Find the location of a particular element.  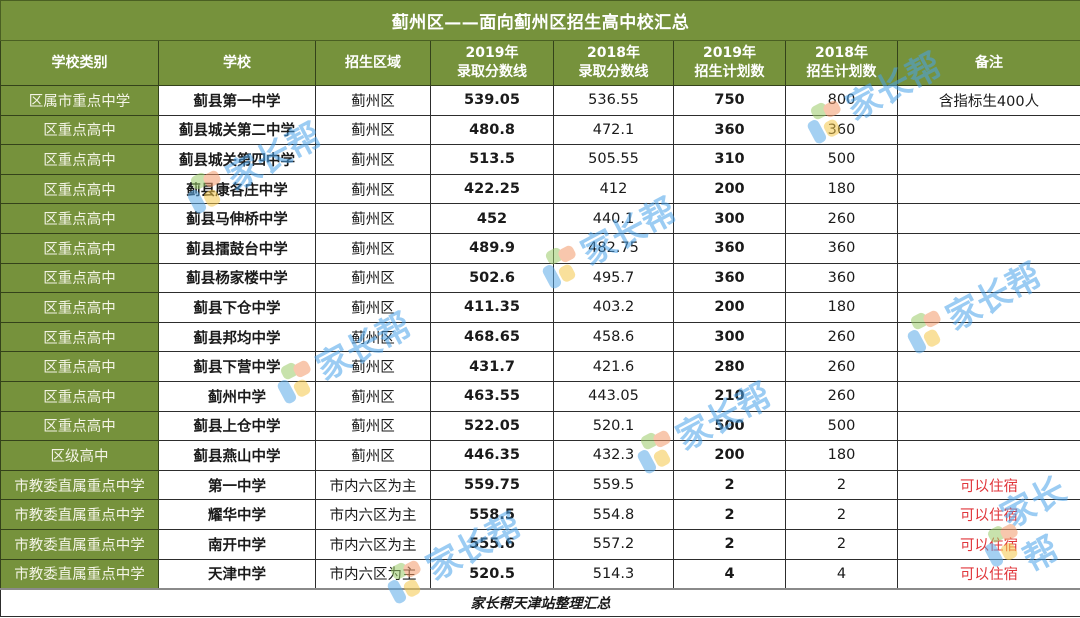

title-row: 蓟州区——面向蓟州区招生高中校汇总 is located at coordinates (540, 20).